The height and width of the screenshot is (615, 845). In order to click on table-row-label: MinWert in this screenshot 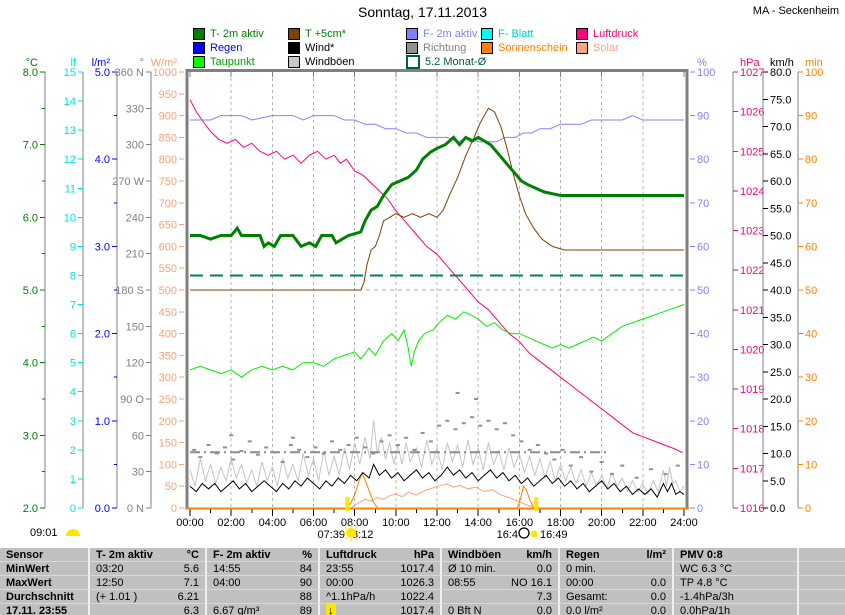, I will do `click(44, 568)`.